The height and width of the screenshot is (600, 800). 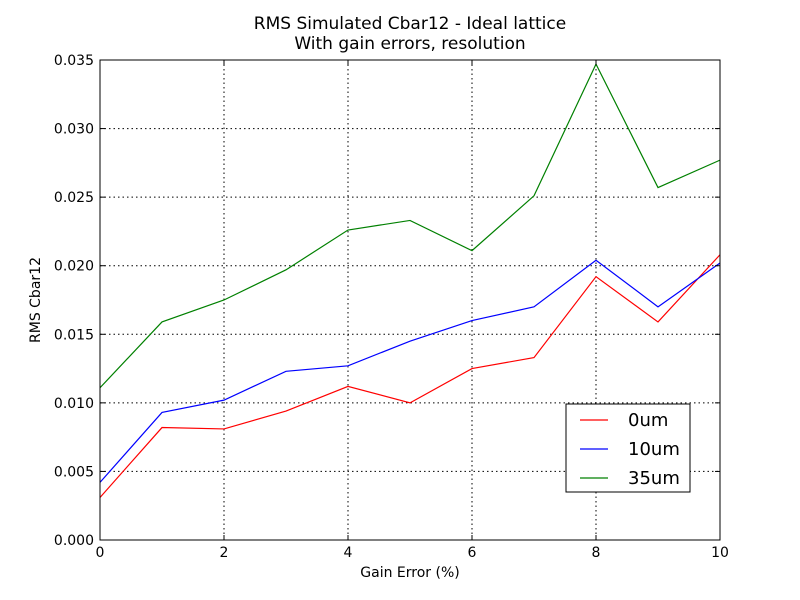 What do you see at coordinates (100, 553) in the screenshot?
I see `x-tick-label: 0` at bounding box center [100, 553].